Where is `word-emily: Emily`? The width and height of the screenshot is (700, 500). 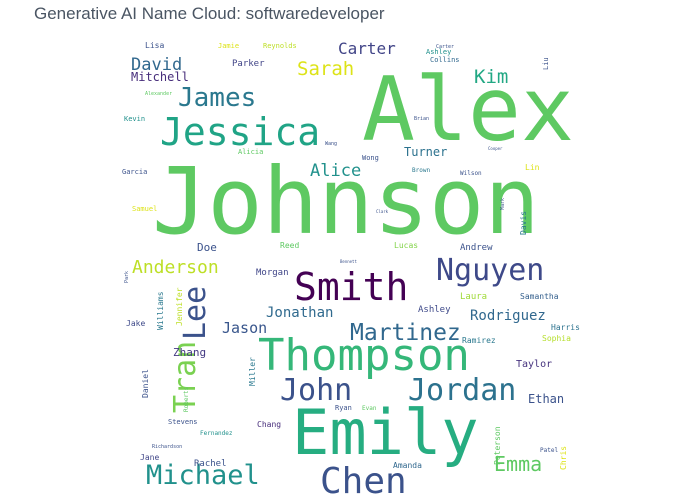
word-emily: Emily is located at coordinates (385, 432).